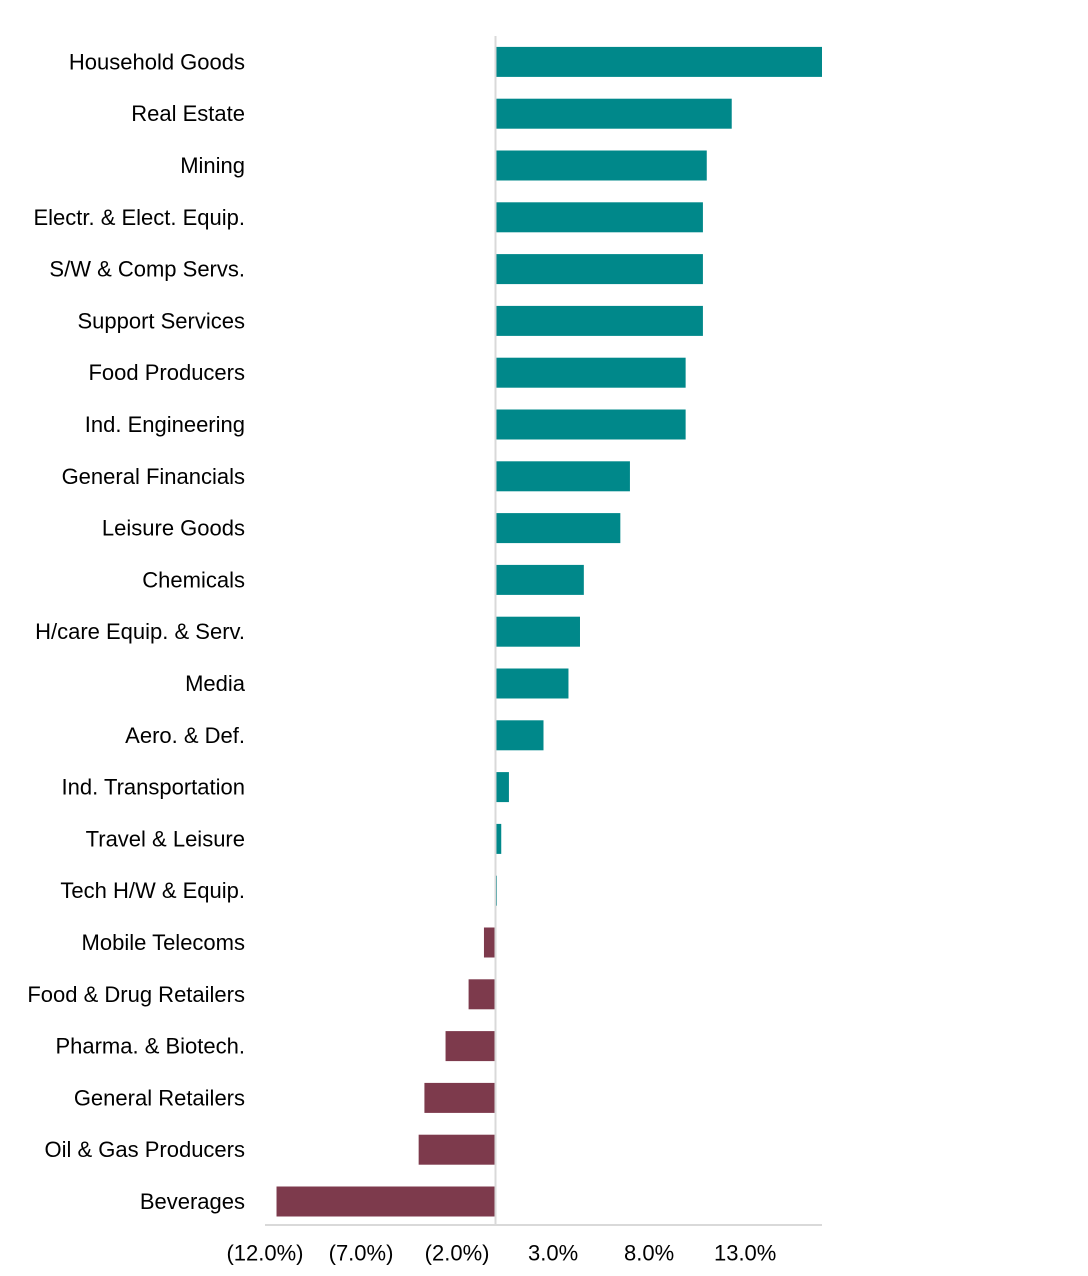 The image size is (1088, 1276). I want to click on x-tick-labels-group: (12.0%) (7.0%) (2.0%) 3.0% 8.0% 13.0%, so click(501, 1253).